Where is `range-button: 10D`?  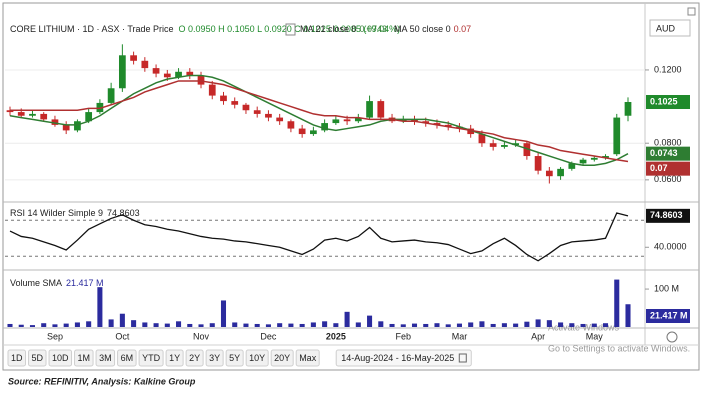
range-button: 10D is located at coordinates (60, 358).